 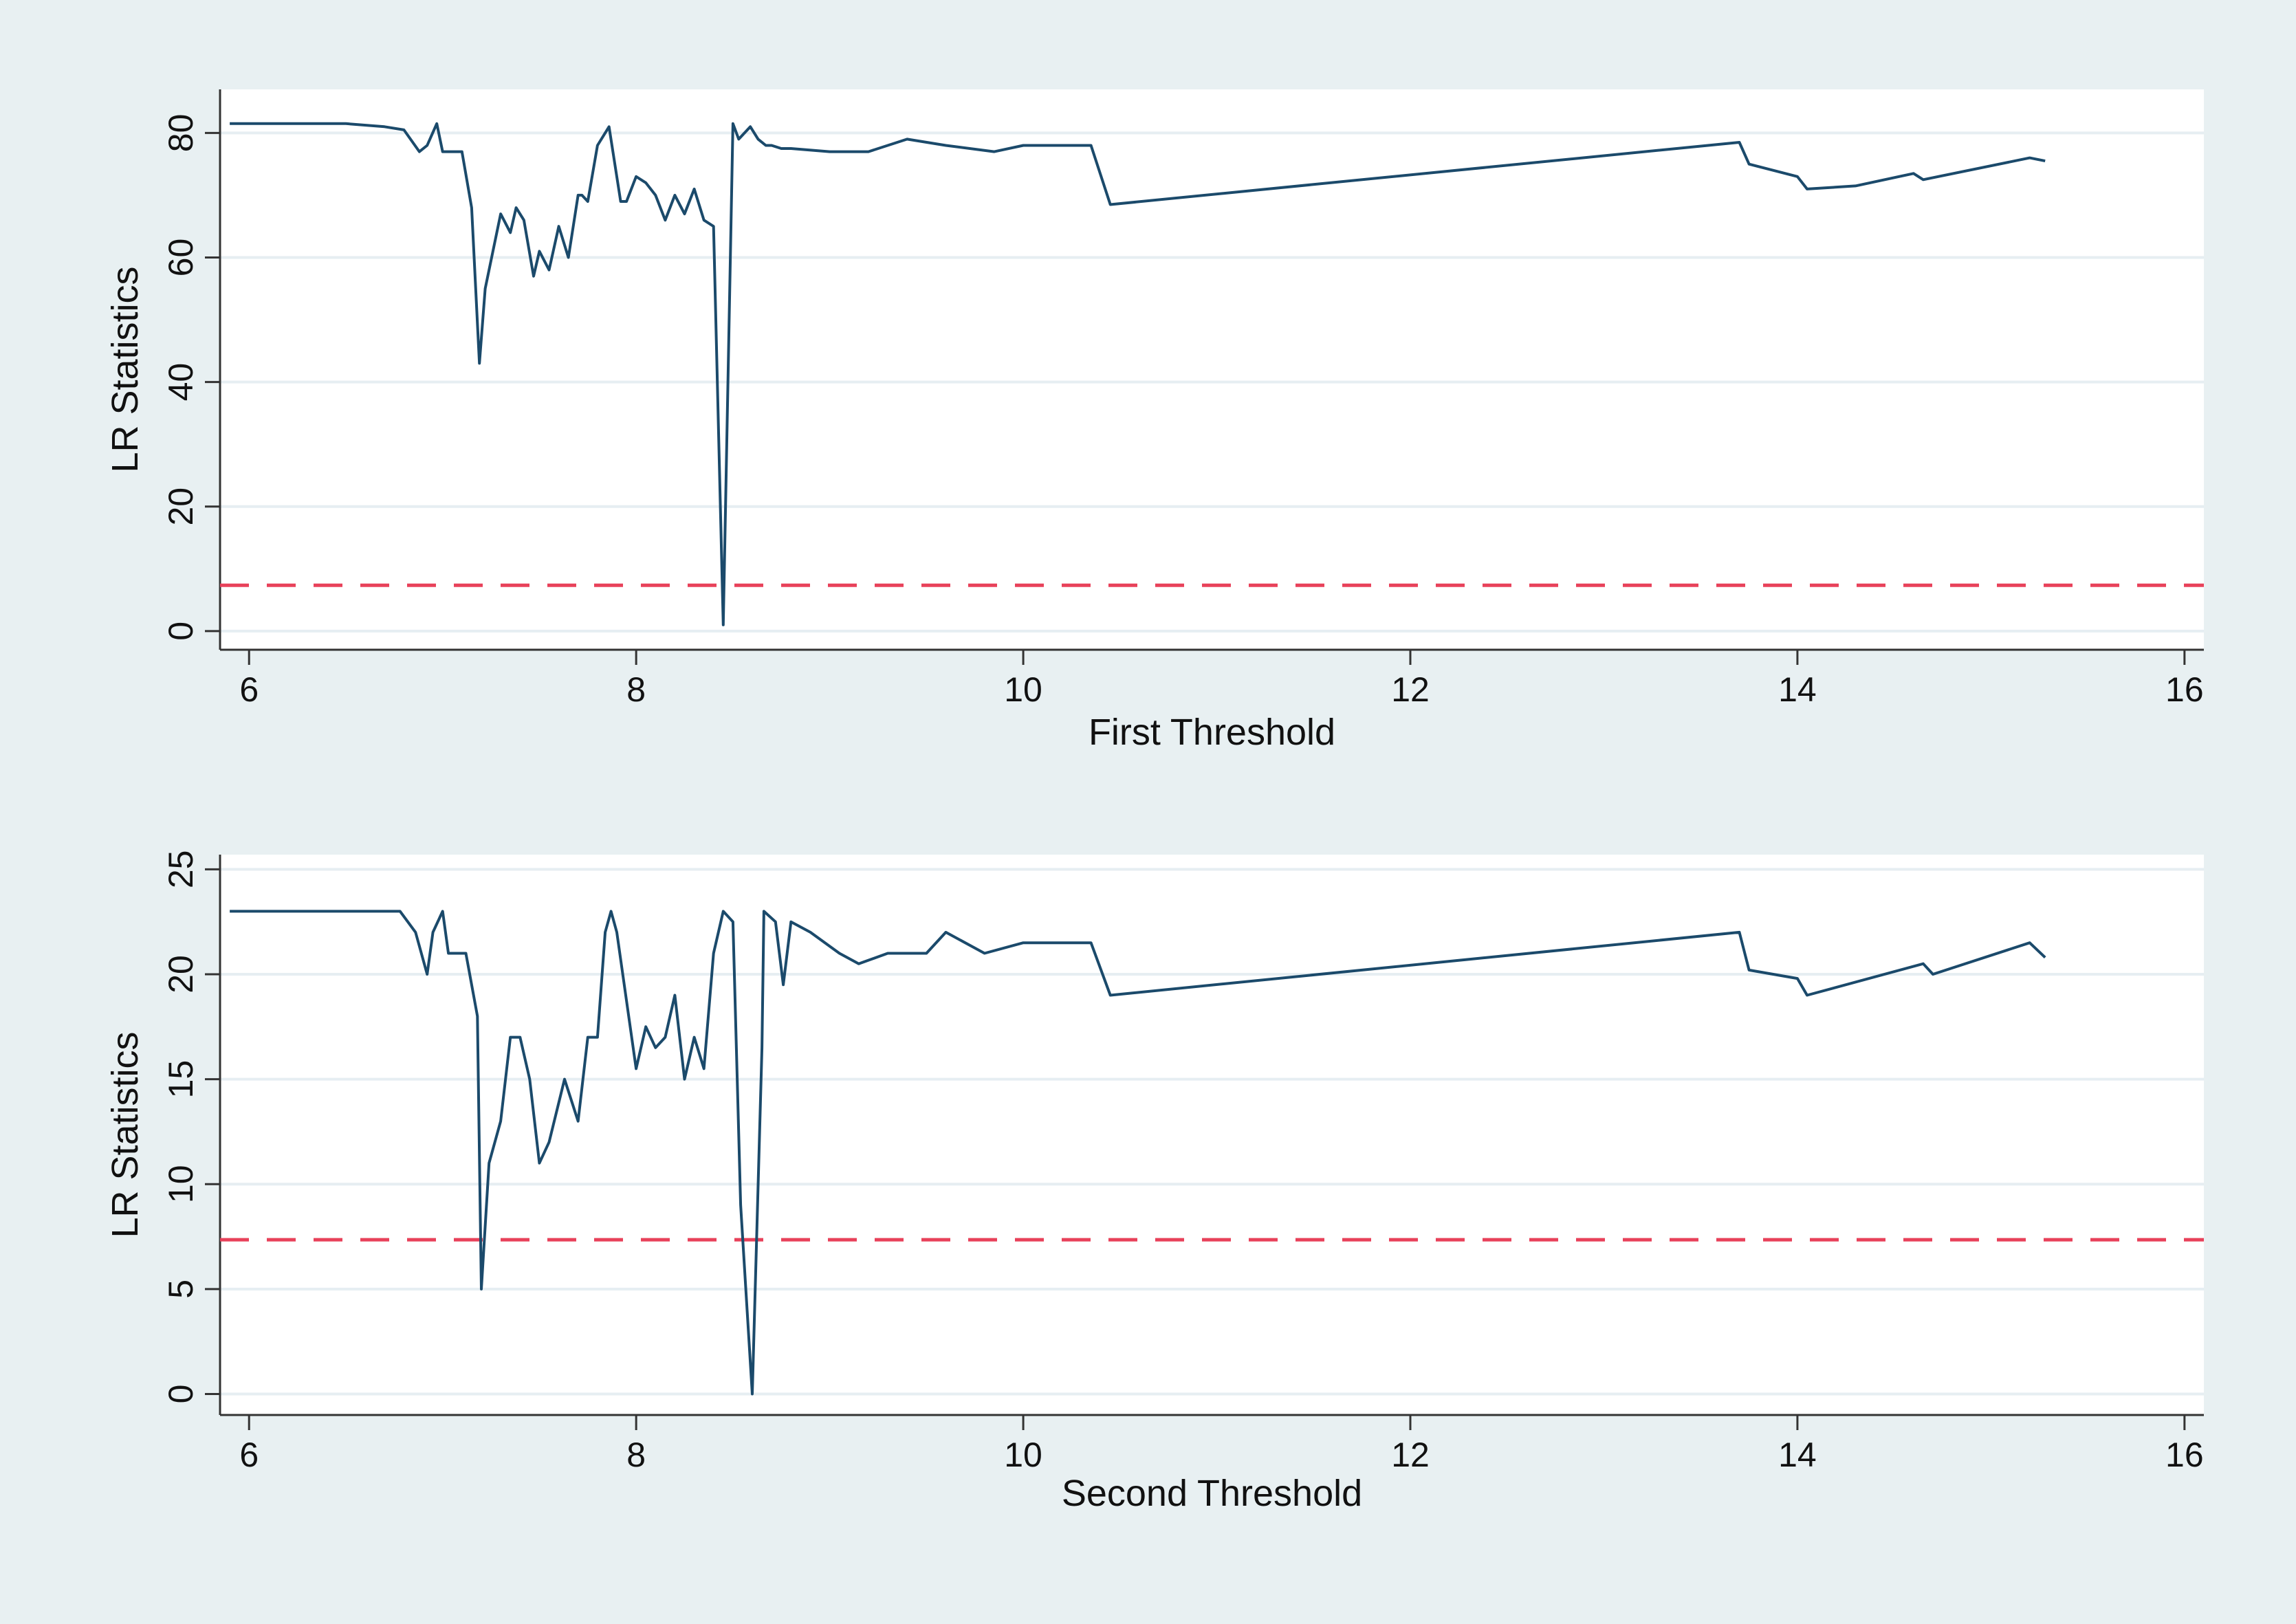 What do you see at coordinates (181, 382) in the screenshot?
I see `y-tick-label: 40` at bounding box center [181, 382].